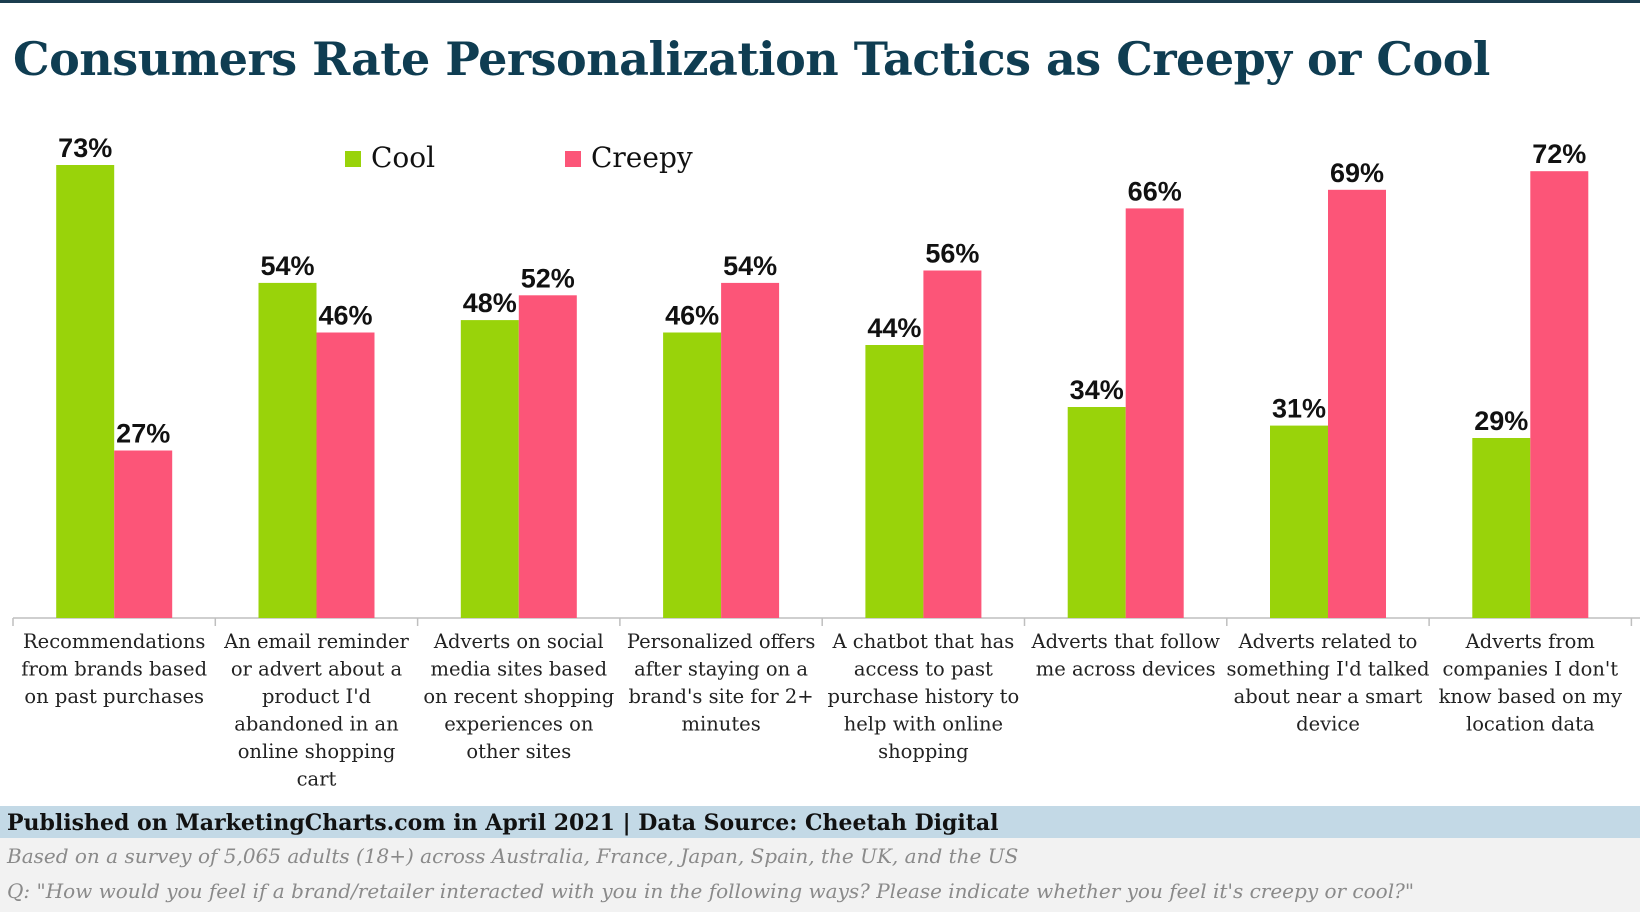  I want to click on category-label-line: on recent shopping, so click(518, 696).